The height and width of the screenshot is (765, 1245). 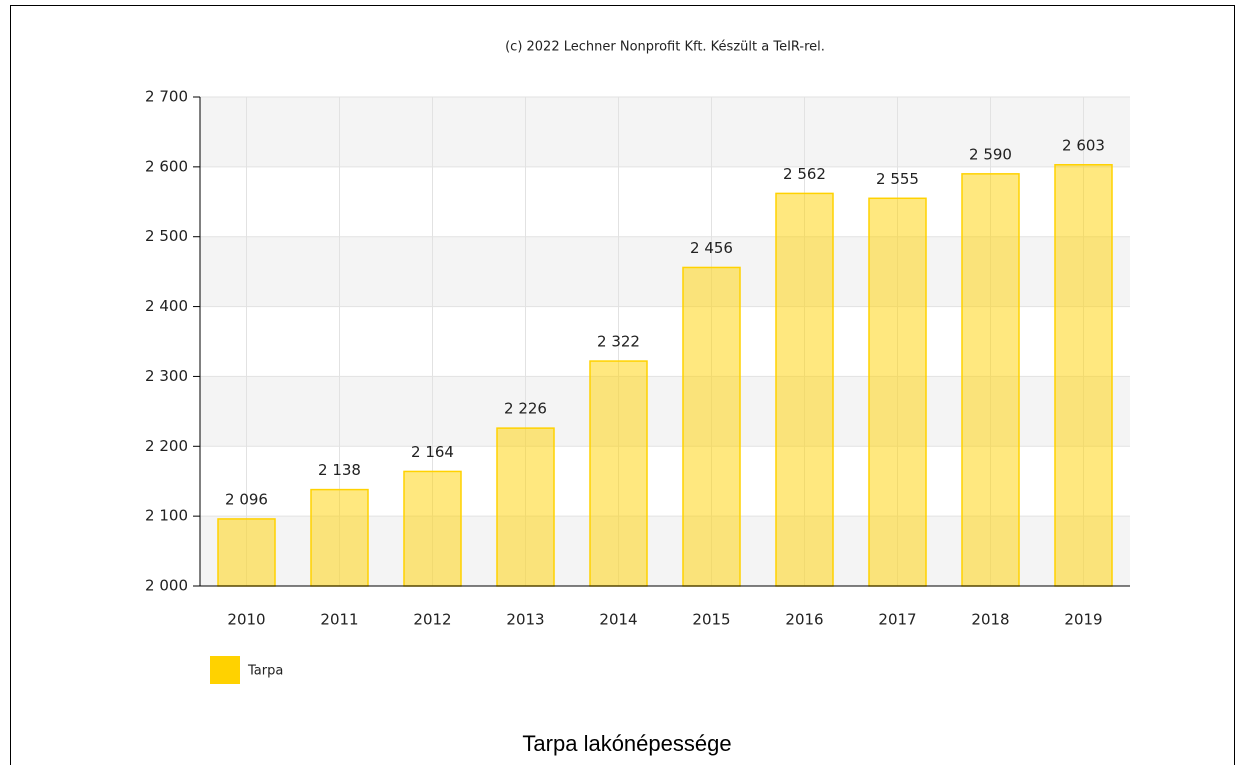 I want to click on value-label: 2 603, so click(x=1083, y=145).